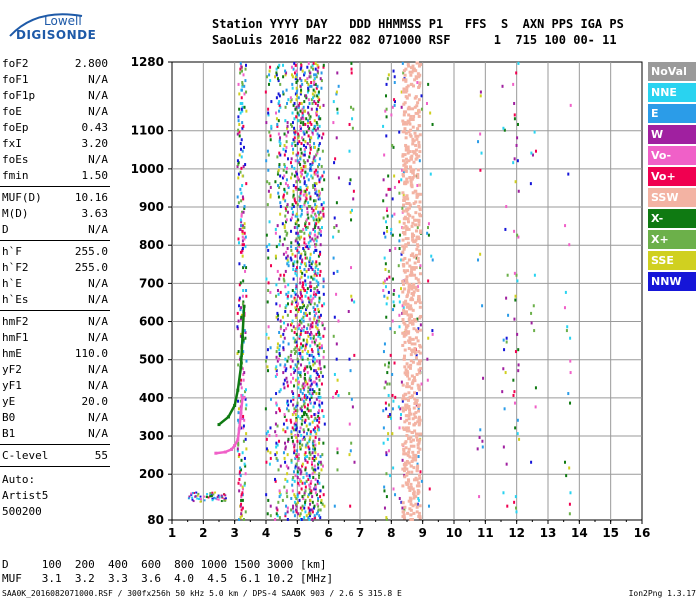  Describe the element at coordinates (55, 186) in the screenshot. I see `param-separator` at that location.